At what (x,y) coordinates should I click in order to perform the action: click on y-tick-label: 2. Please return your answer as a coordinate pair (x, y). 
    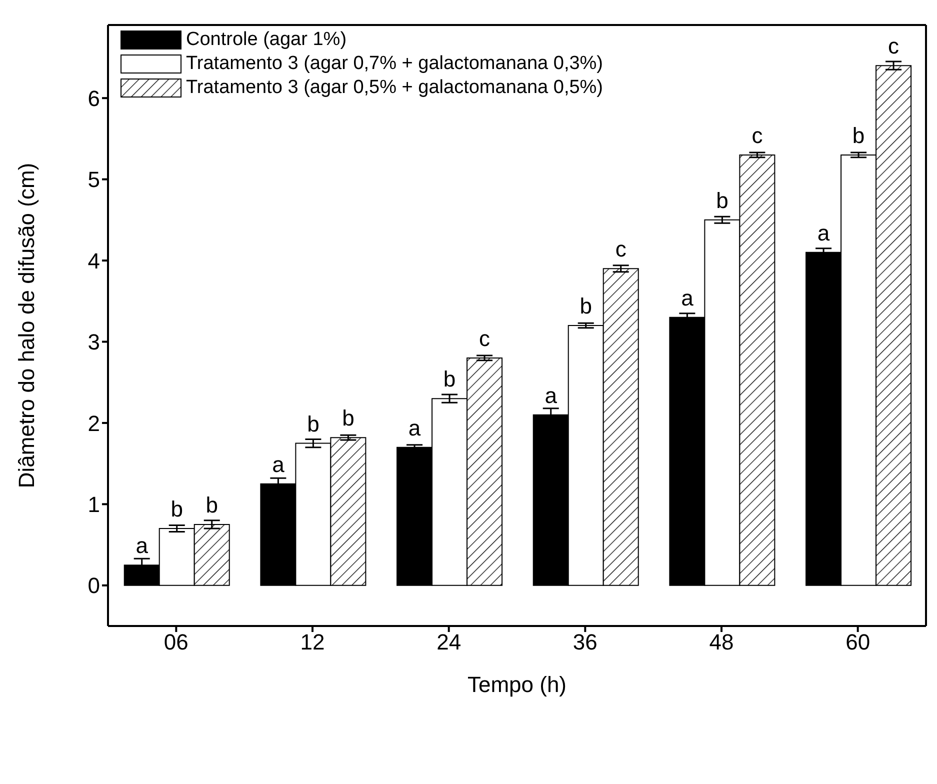
    Looking at the image, I should click on (94, 423).